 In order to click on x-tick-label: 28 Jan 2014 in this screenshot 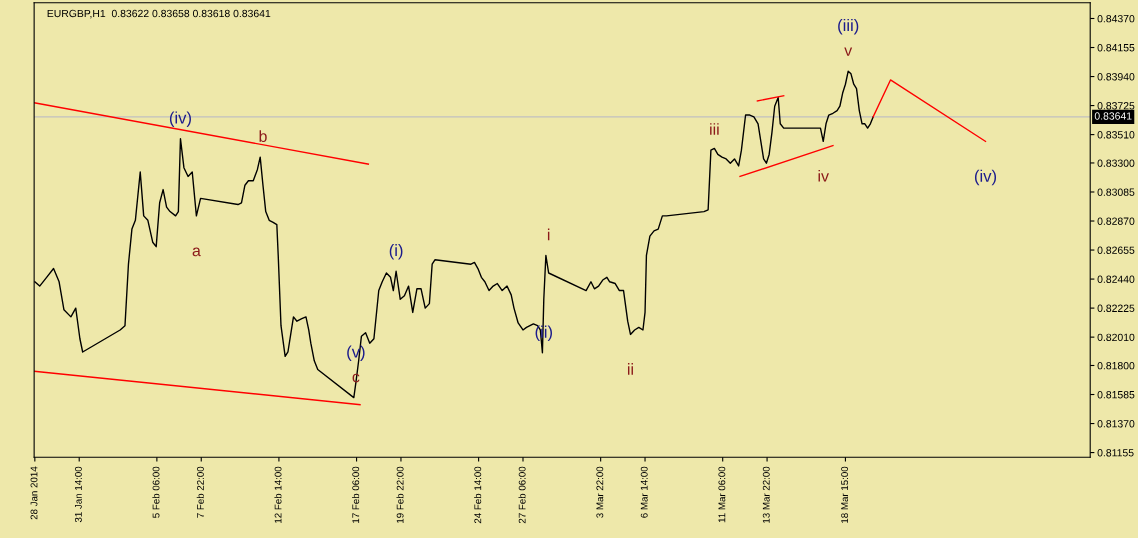, I will do `click(34, 493)`.